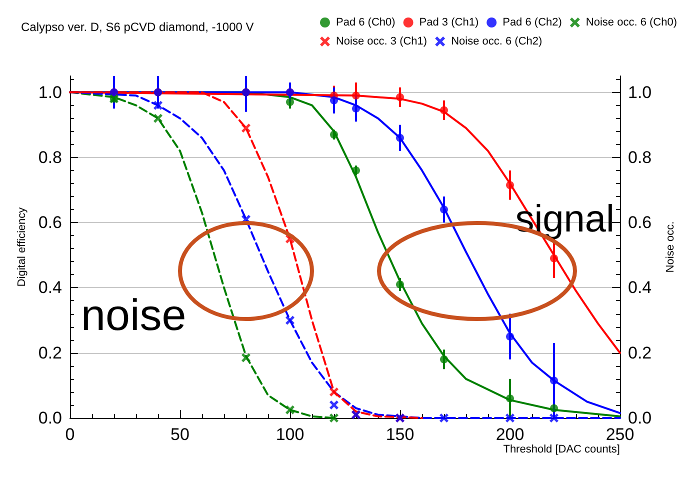  Describe the element at coordinates (640, 352) in the screenshot. I see `y2-tick-label: 0.2` at that location.